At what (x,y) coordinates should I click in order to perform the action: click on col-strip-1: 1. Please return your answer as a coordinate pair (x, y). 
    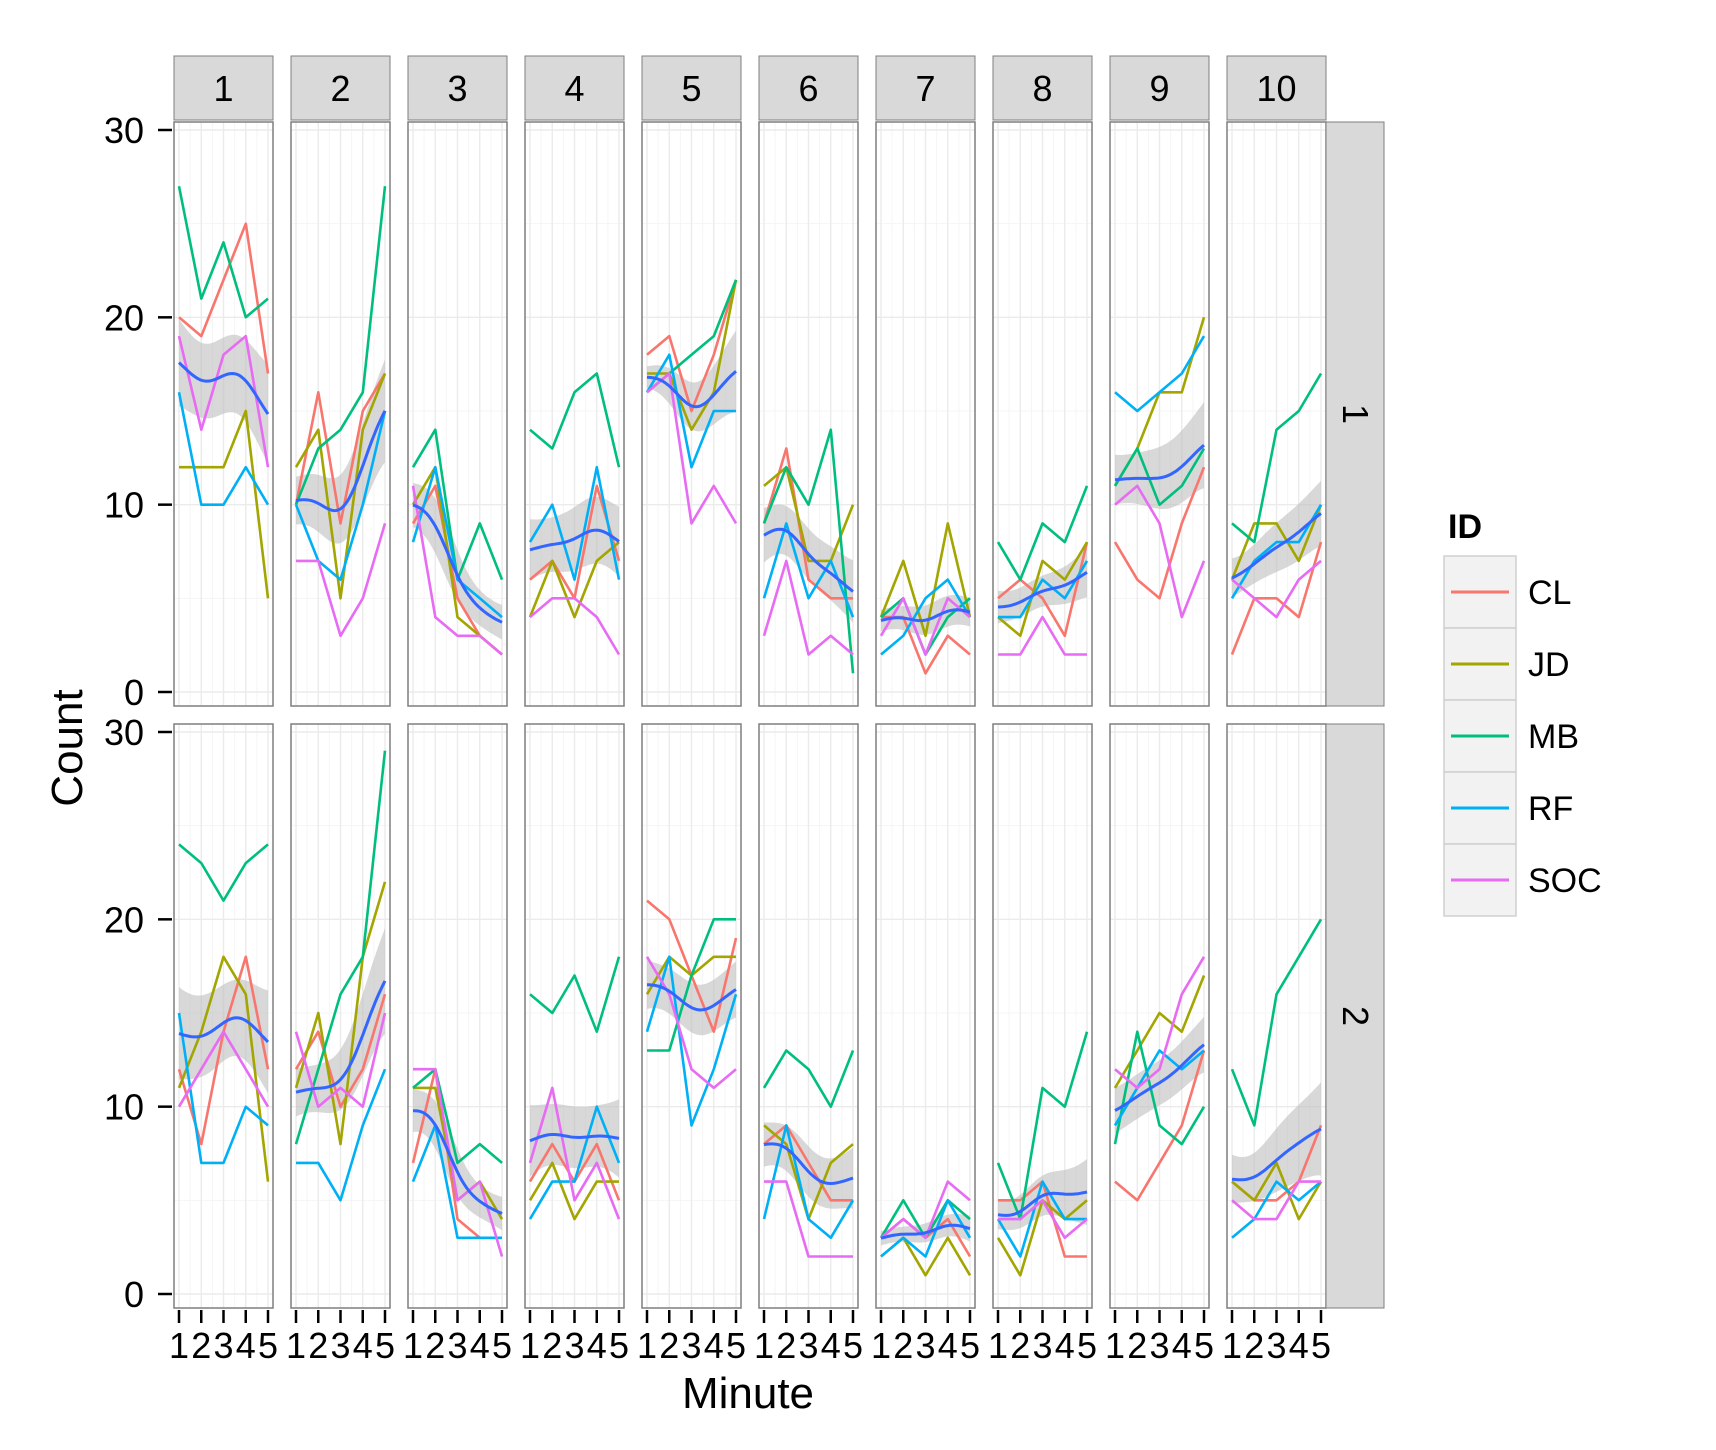
    Looking at the image, I should click on (223, 88).